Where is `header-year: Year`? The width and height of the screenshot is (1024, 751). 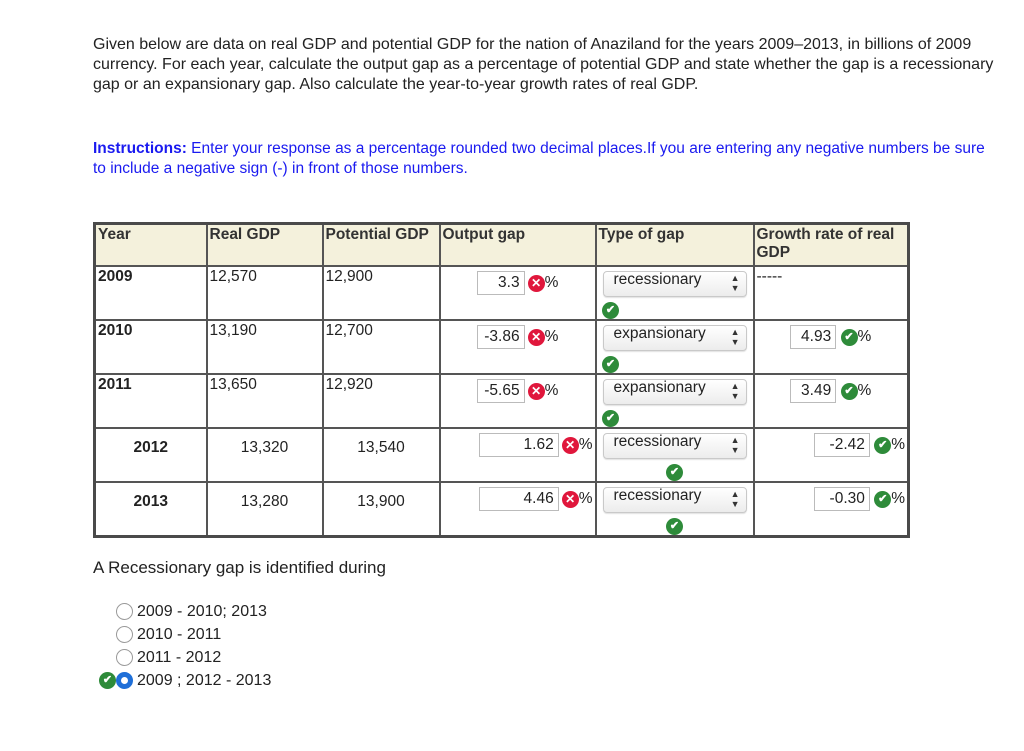 header-year: Year is located at coordinates (150, 244).